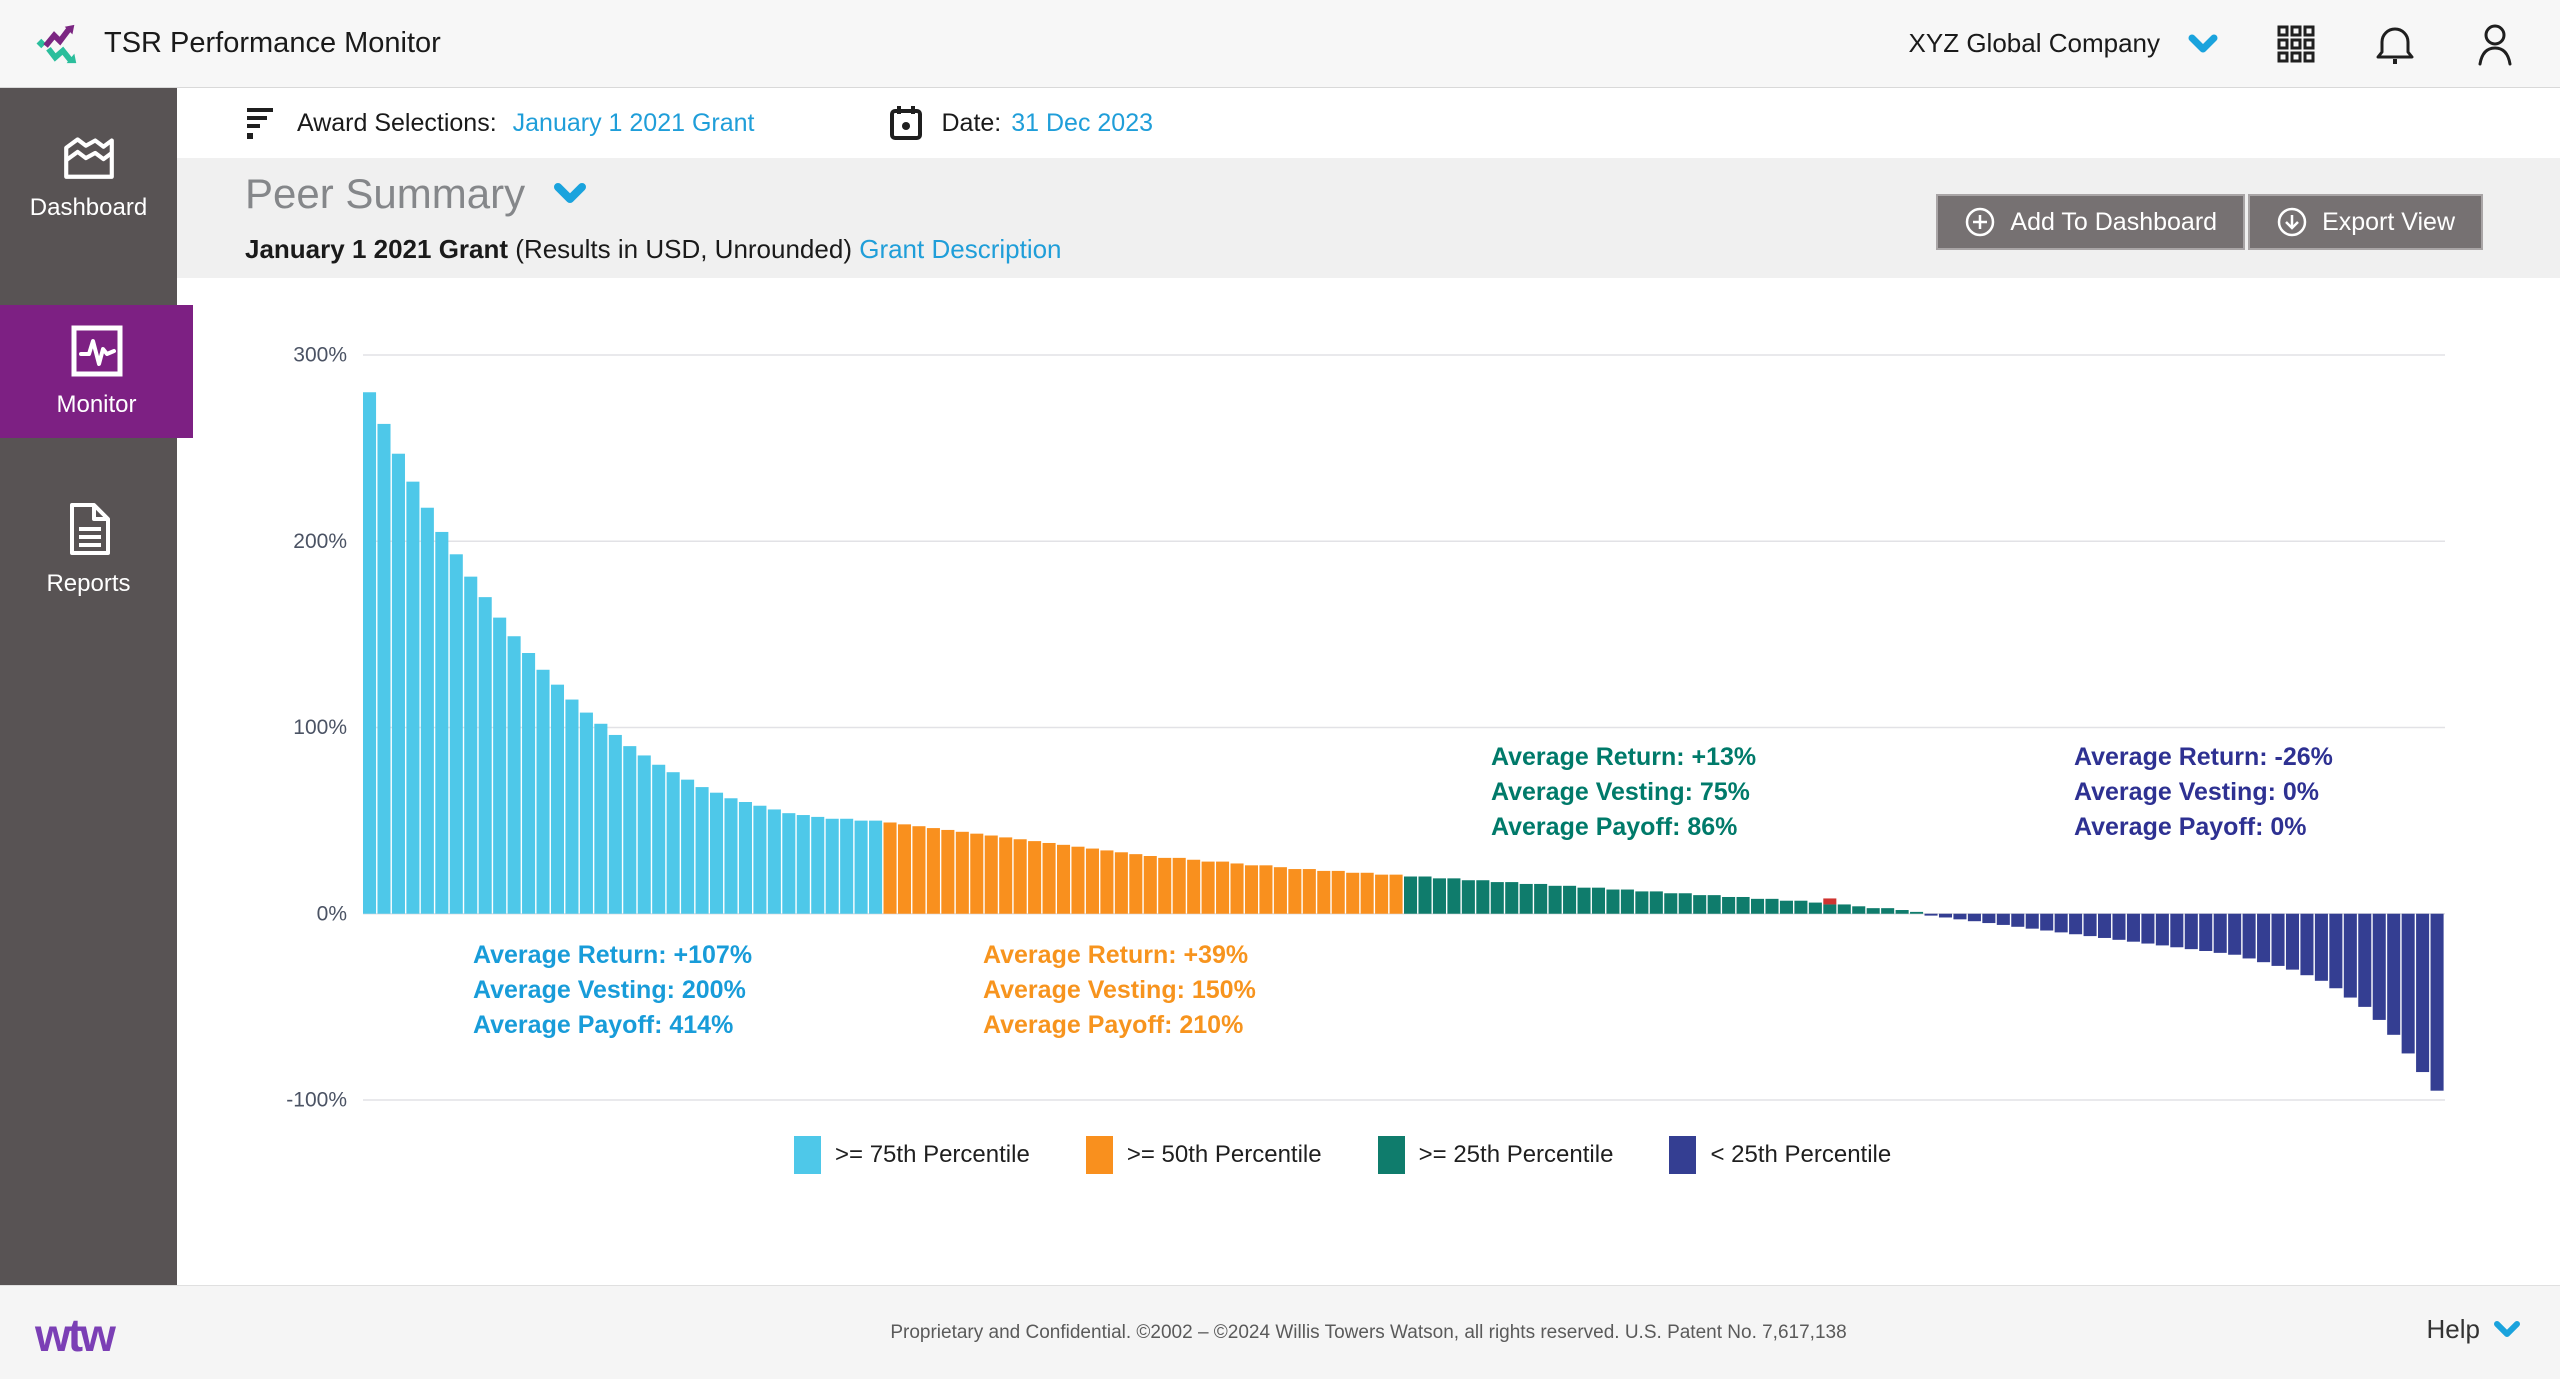 Image resolution: width=2560 pixels, height=1379 pixels. I want to click on grant-description-link: Grant Description, so click(960, 249).